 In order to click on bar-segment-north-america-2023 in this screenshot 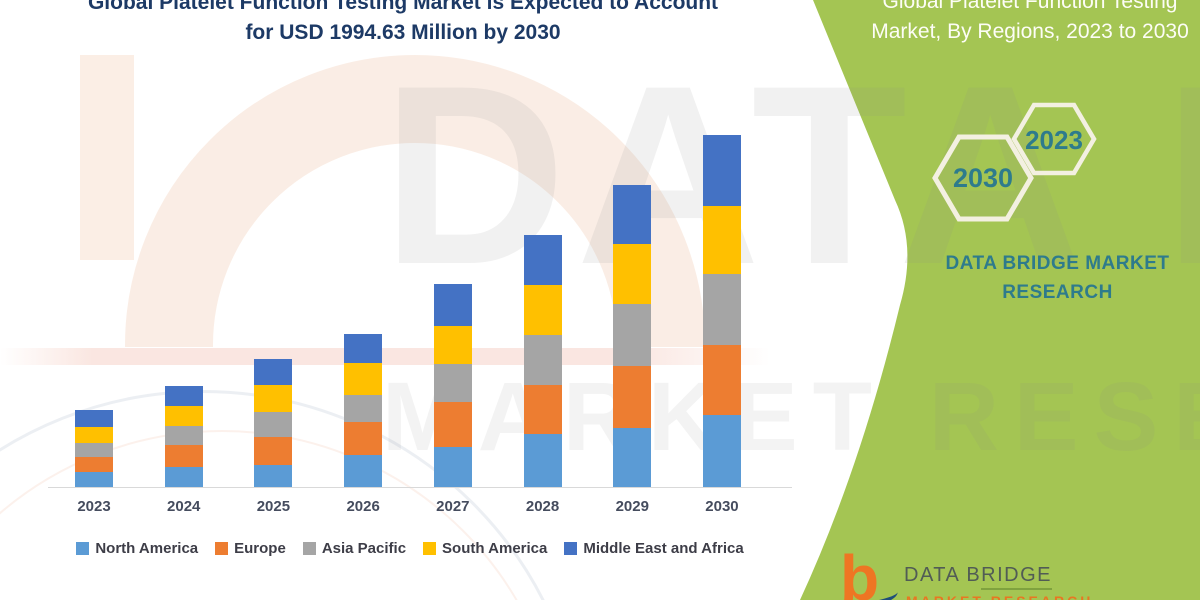, I will do `click(94, 479)`.